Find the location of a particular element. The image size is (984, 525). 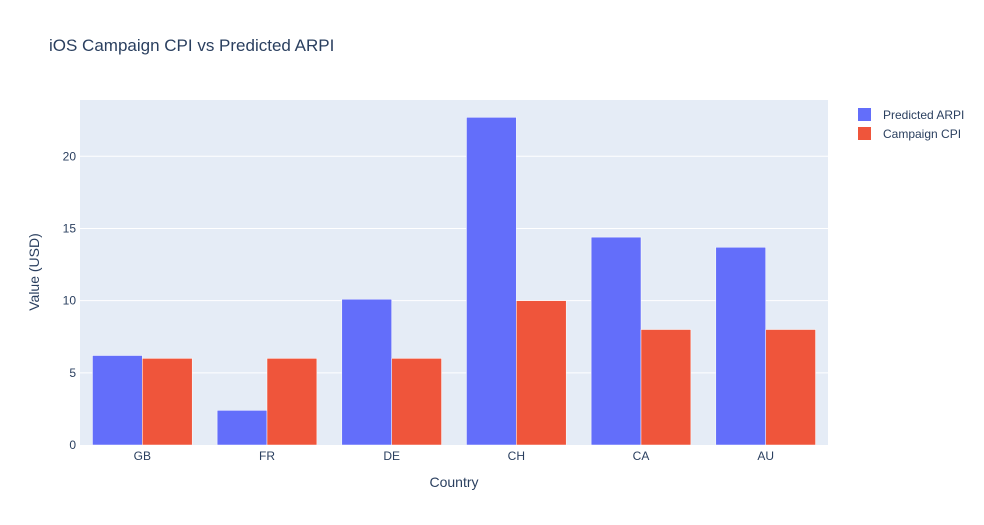

x-tick-label: CH is located at coordinates (516, 456).